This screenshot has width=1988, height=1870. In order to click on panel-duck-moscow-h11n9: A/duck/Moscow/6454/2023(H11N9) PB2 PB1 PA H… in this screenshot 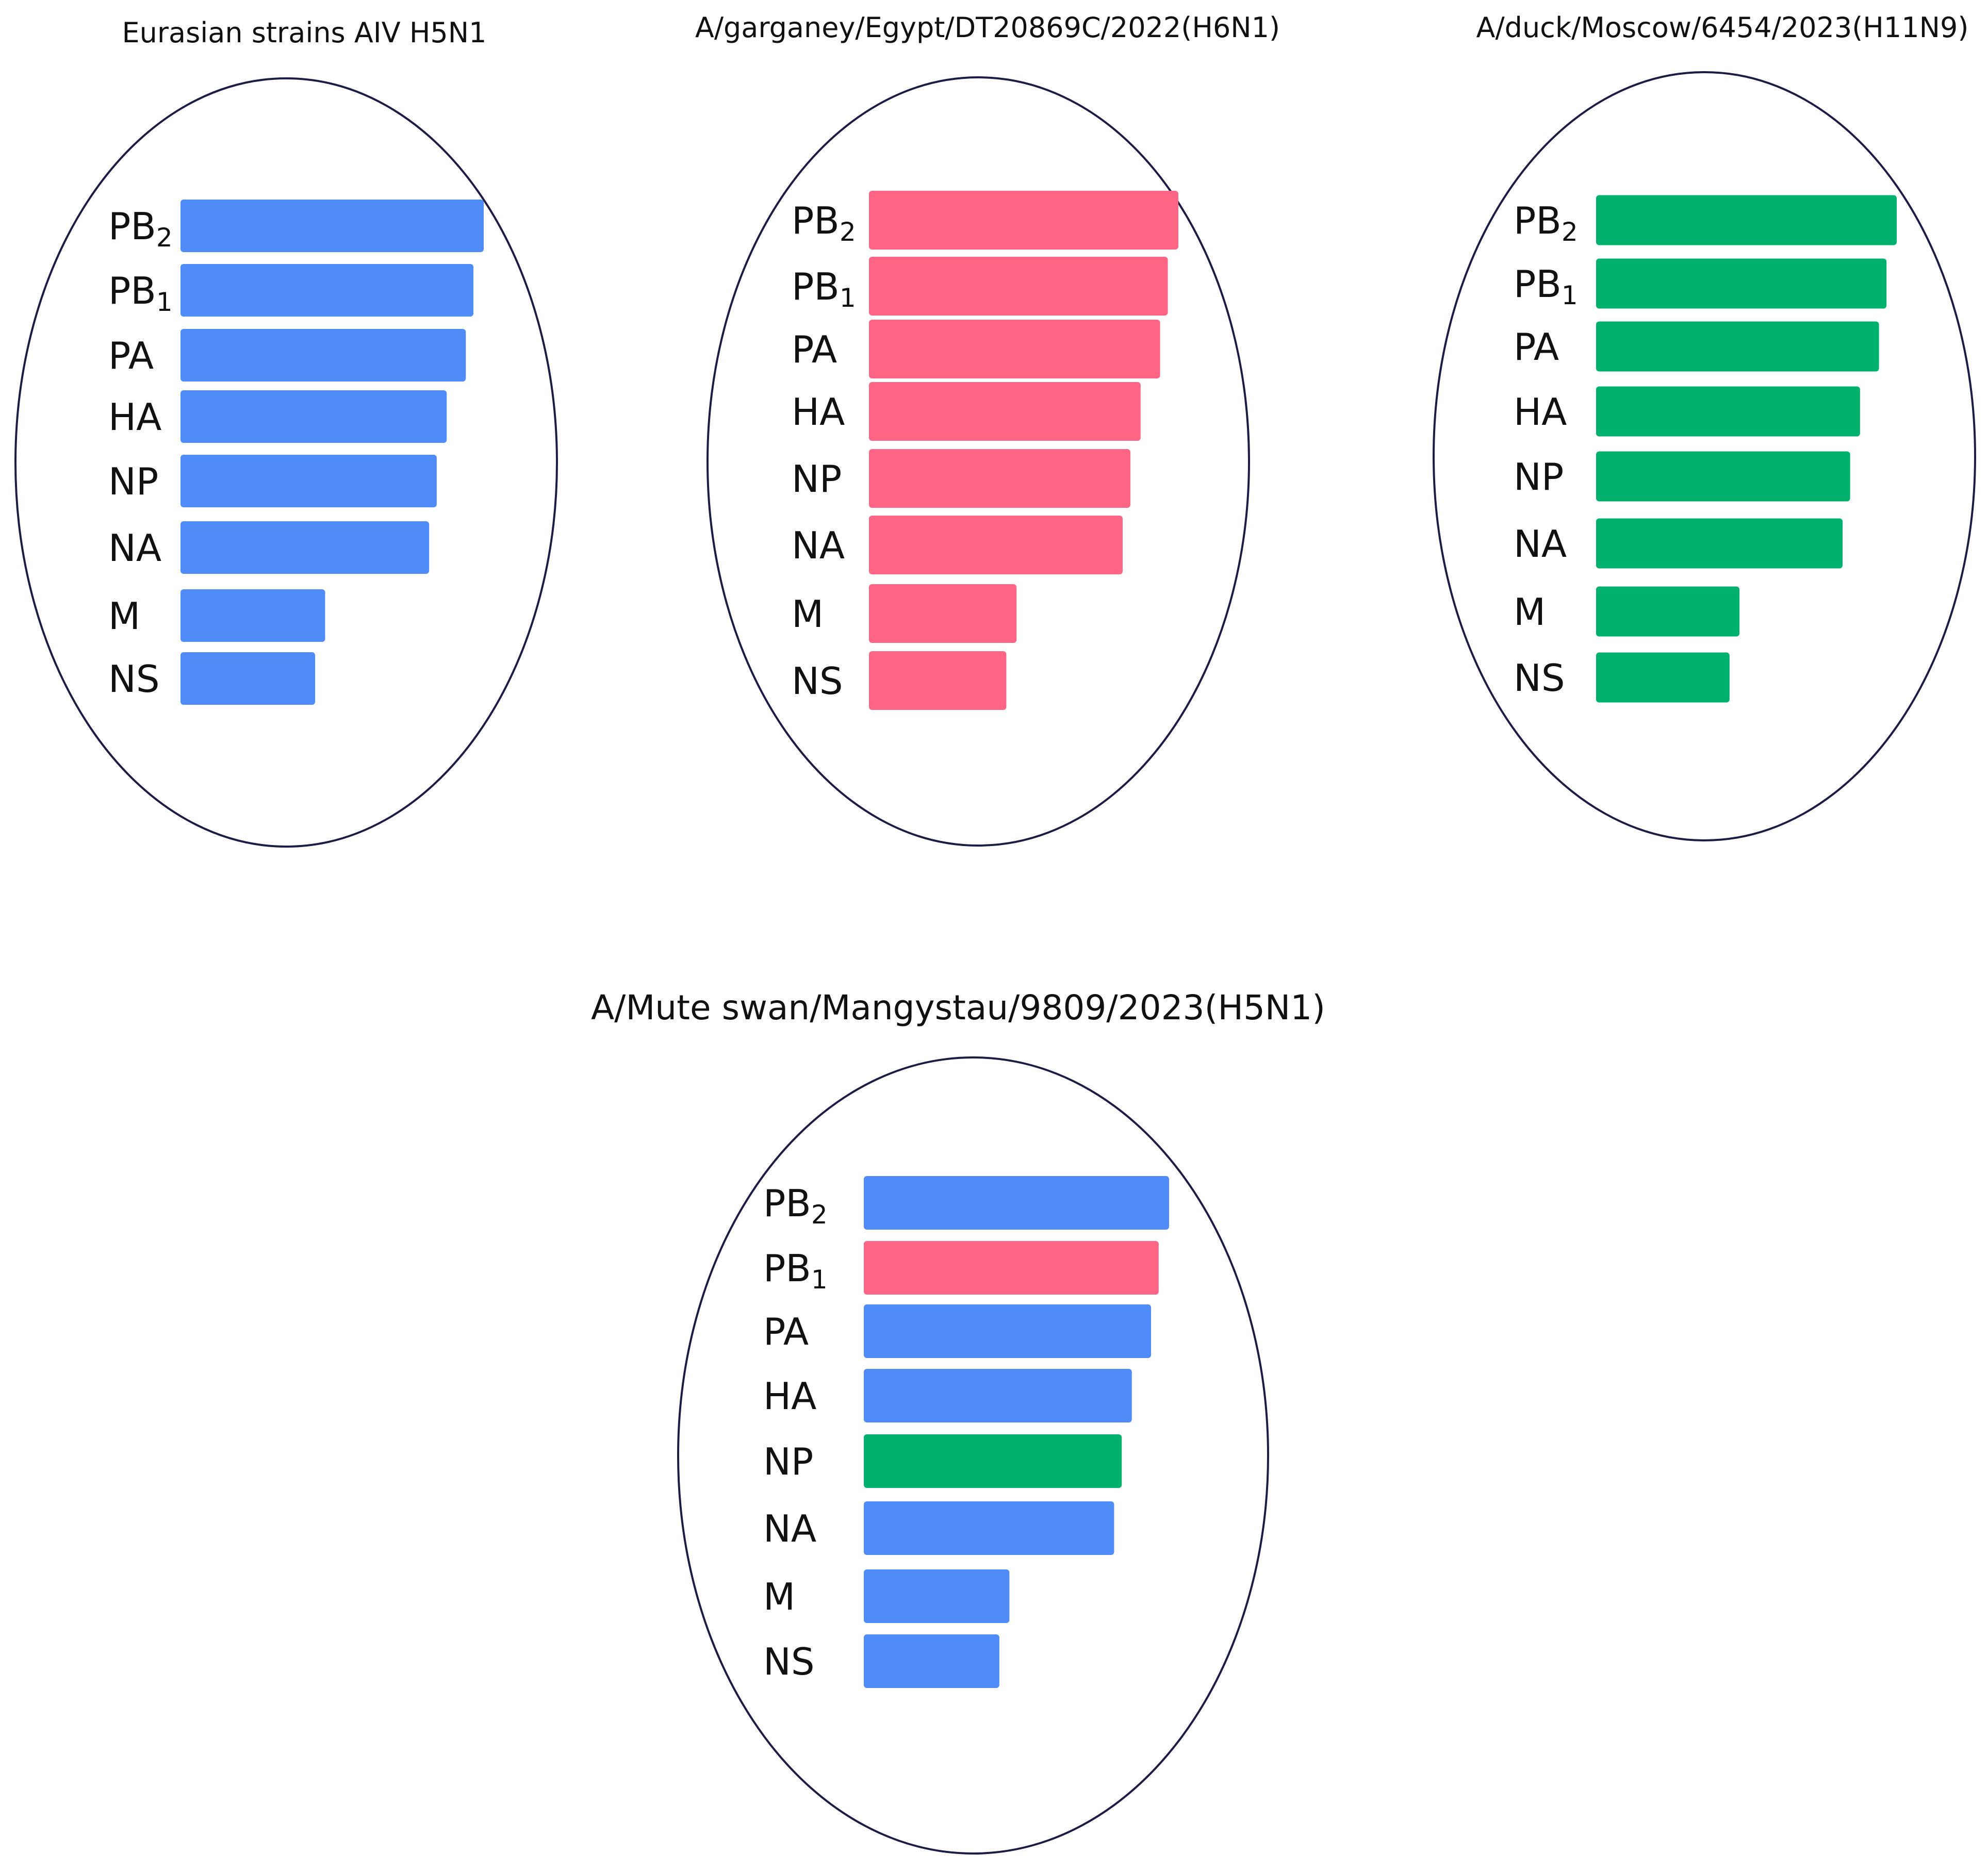, I will do `click(1704, 426)`.